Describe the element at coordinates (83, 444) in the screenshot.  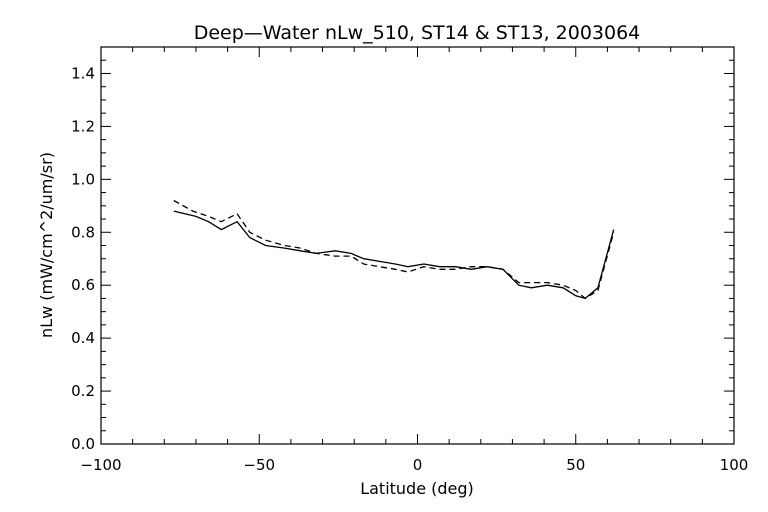
I see `y-tick-label: 0.0` at that location.